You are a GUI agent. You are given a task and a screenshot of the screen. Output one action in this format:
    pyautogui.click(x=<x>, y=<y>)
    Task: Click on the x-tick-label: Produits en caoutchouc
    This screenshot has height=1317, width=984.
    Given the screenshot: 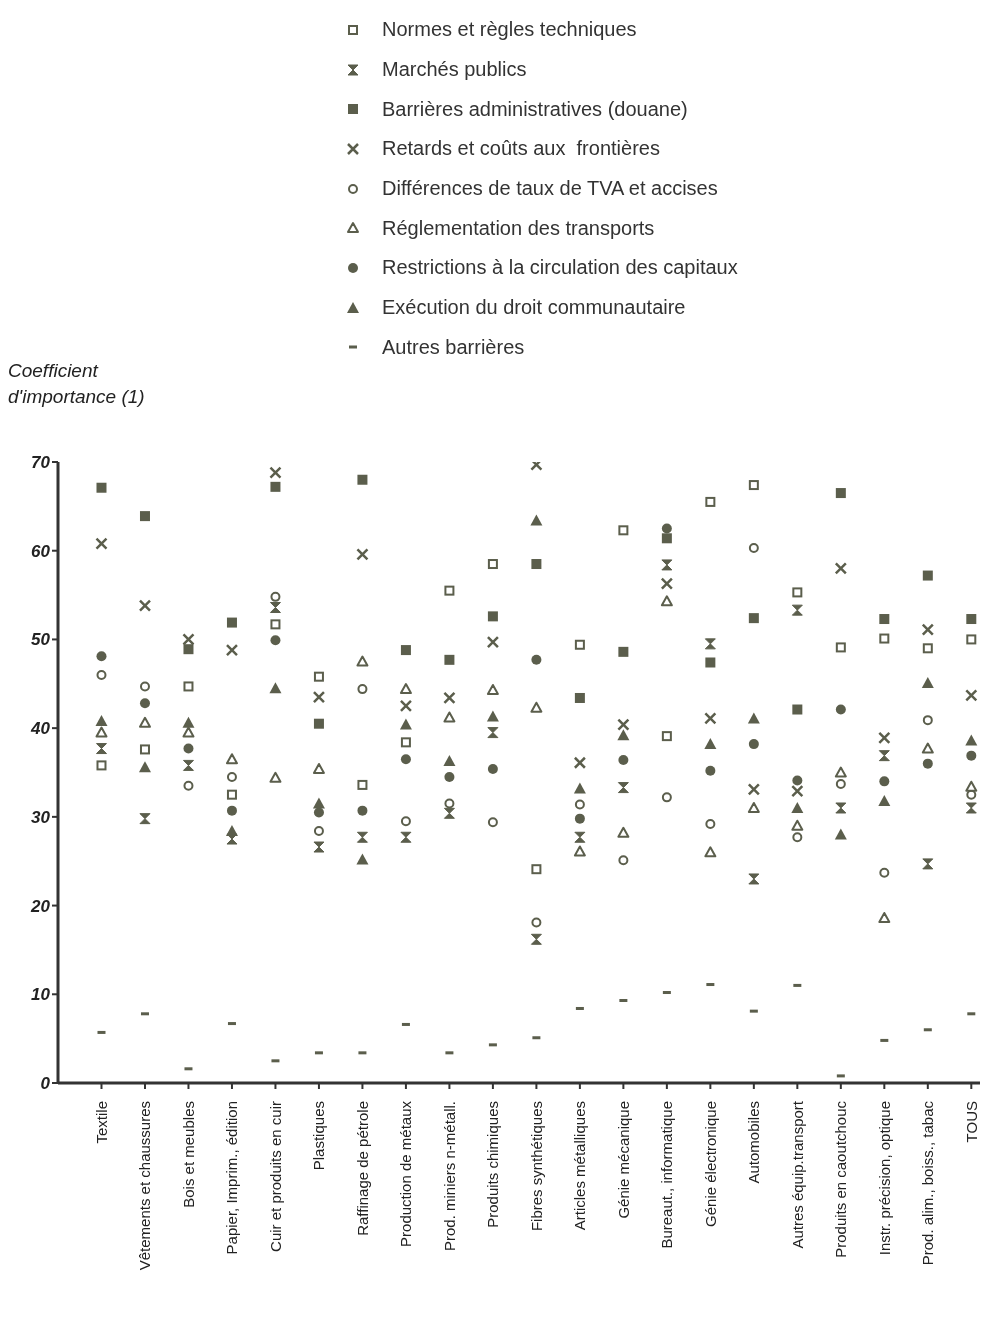 What is the action you would take?
    pyautogui.click(x=841, y=1179)
    